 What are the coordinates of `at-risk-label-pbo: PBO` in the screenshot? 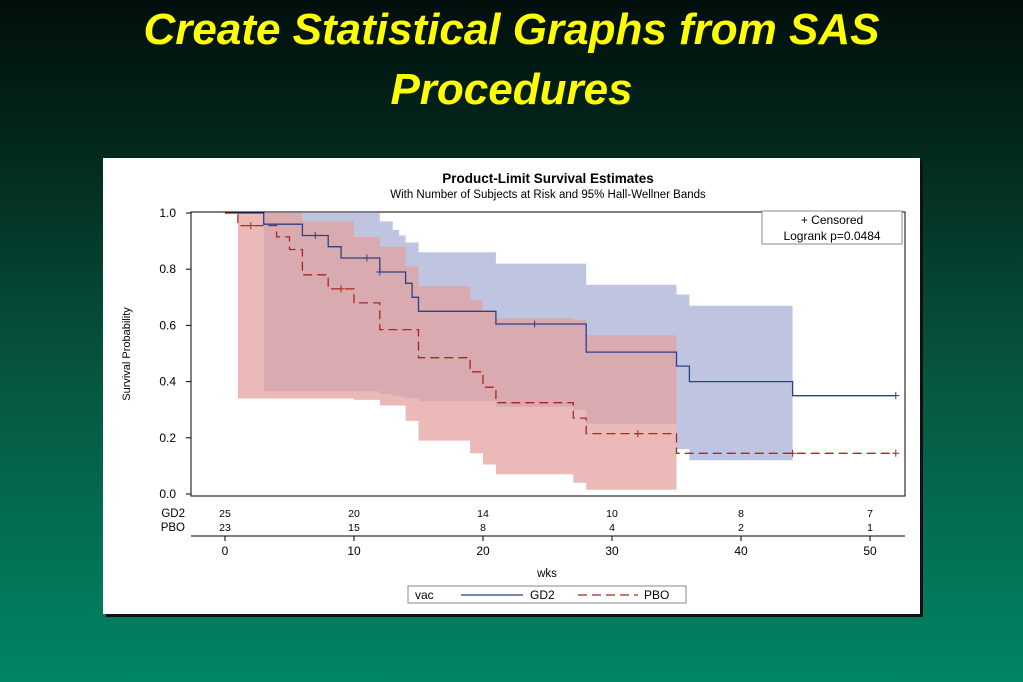 It's located at (173, 528).